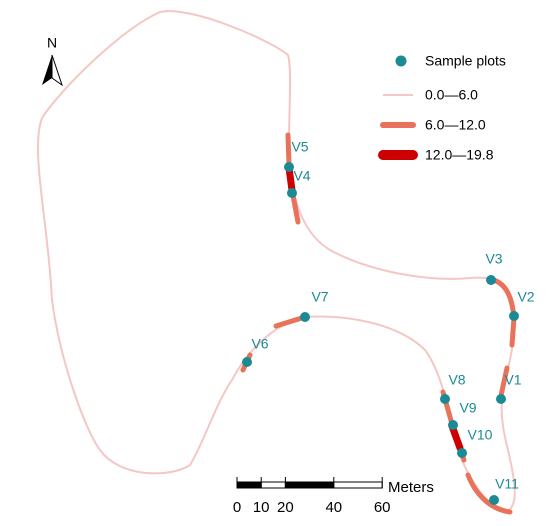 This screenshot has width=550, height=526. What do you see at coordinates (299, 147) in the screenshot?
I see `plot-label: V5` at bounding box center [299, 147].